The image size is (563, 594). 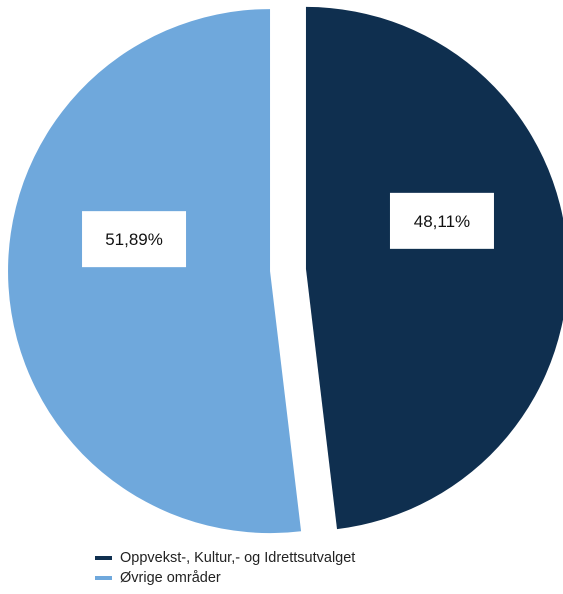 I want to click on data-label-1: 51,89%, so click(x=134, y=239).